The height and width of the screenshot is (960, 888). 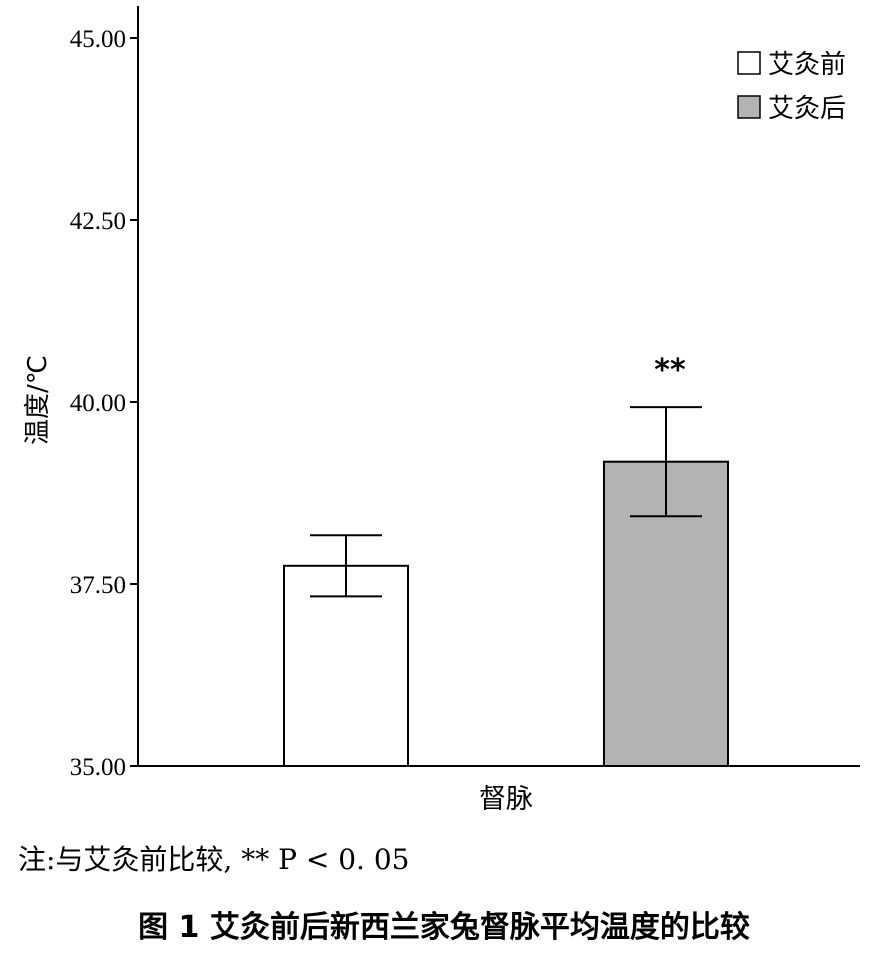 What do you see at coordinates (98, 403) in the screenshot?
I see `y-tick-label: 40.00` at bounding box center [98, 403].